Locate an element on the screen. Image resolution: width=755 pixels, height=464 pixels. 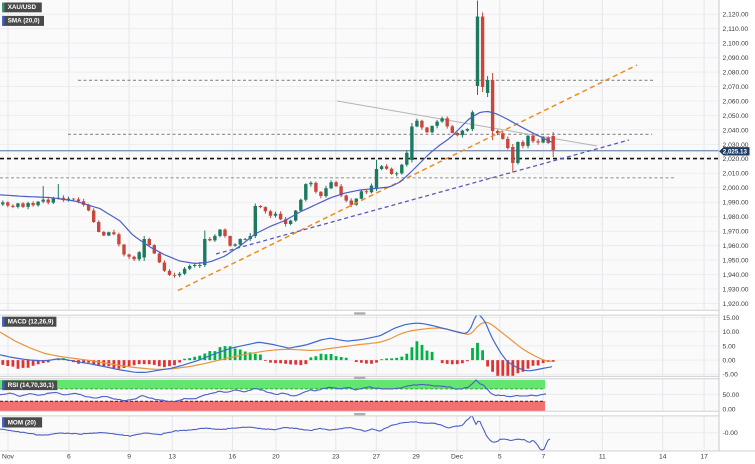
svg-text: 2,020.00 is located at coordinates (736, 159).